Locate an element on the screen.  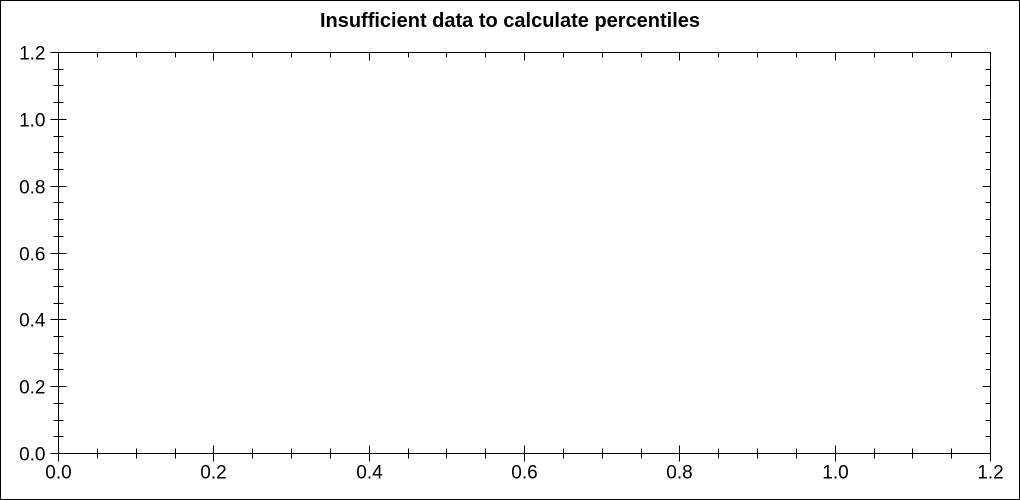
y-tick-label: 0.8 is located at coordinates (32, 187).